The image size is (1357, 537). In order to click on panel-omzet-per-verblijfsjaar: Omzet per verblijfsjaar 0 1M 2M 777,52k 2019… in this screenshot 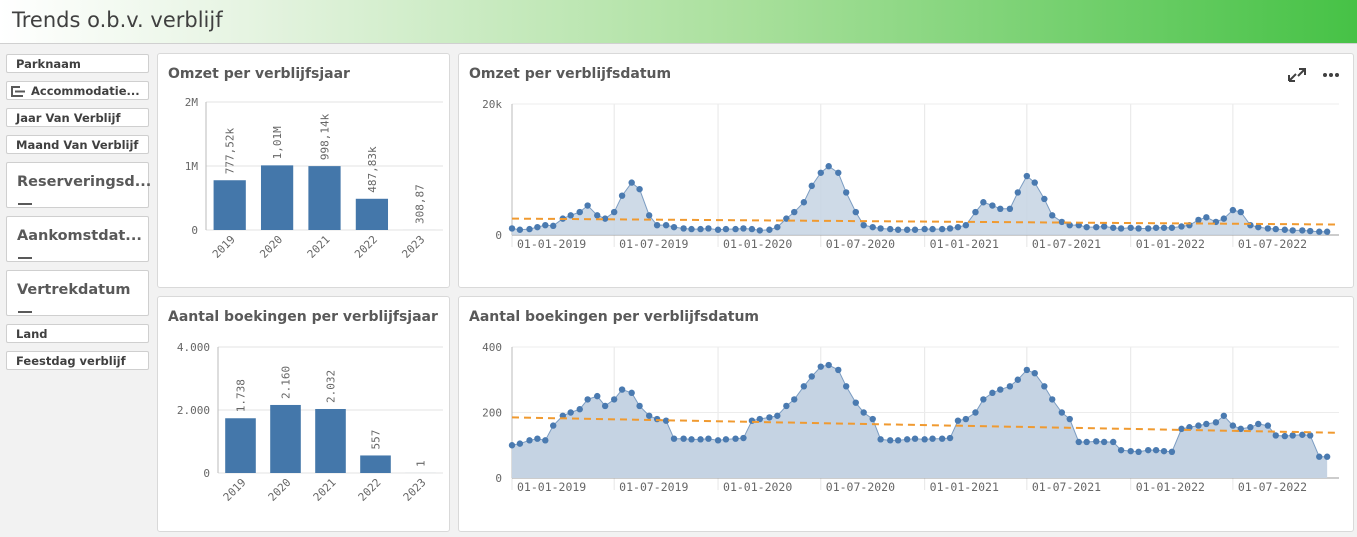, I will do `click(303, 170)`.